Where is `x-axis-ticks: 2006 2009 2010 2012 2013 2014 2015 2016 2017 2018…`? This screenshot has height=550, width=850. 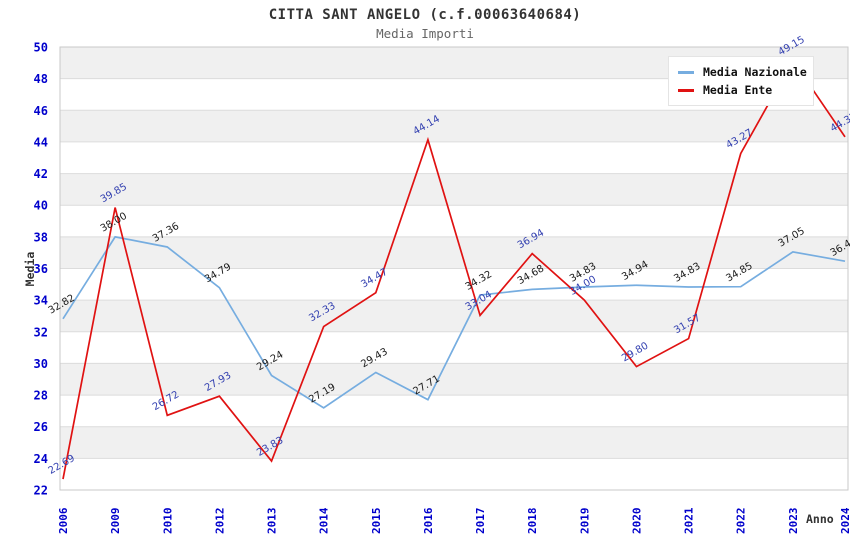
x-axis-ticks: 2006 2009 2010 2012 2013 2014 2015 2016 2017 2018… is located at coordinates (453, 520).